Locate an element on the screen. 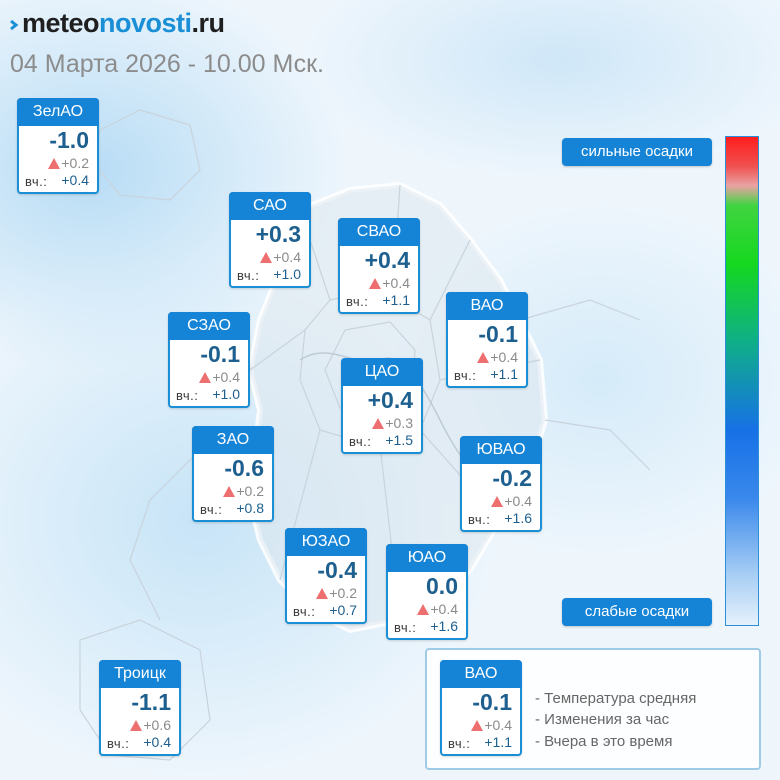 The height and width of the screenshot is (780, 780). district-card-zelao: ЗелАО -1.0 +0.2 вч.: +0.4 is located at coordinates (58, 146).